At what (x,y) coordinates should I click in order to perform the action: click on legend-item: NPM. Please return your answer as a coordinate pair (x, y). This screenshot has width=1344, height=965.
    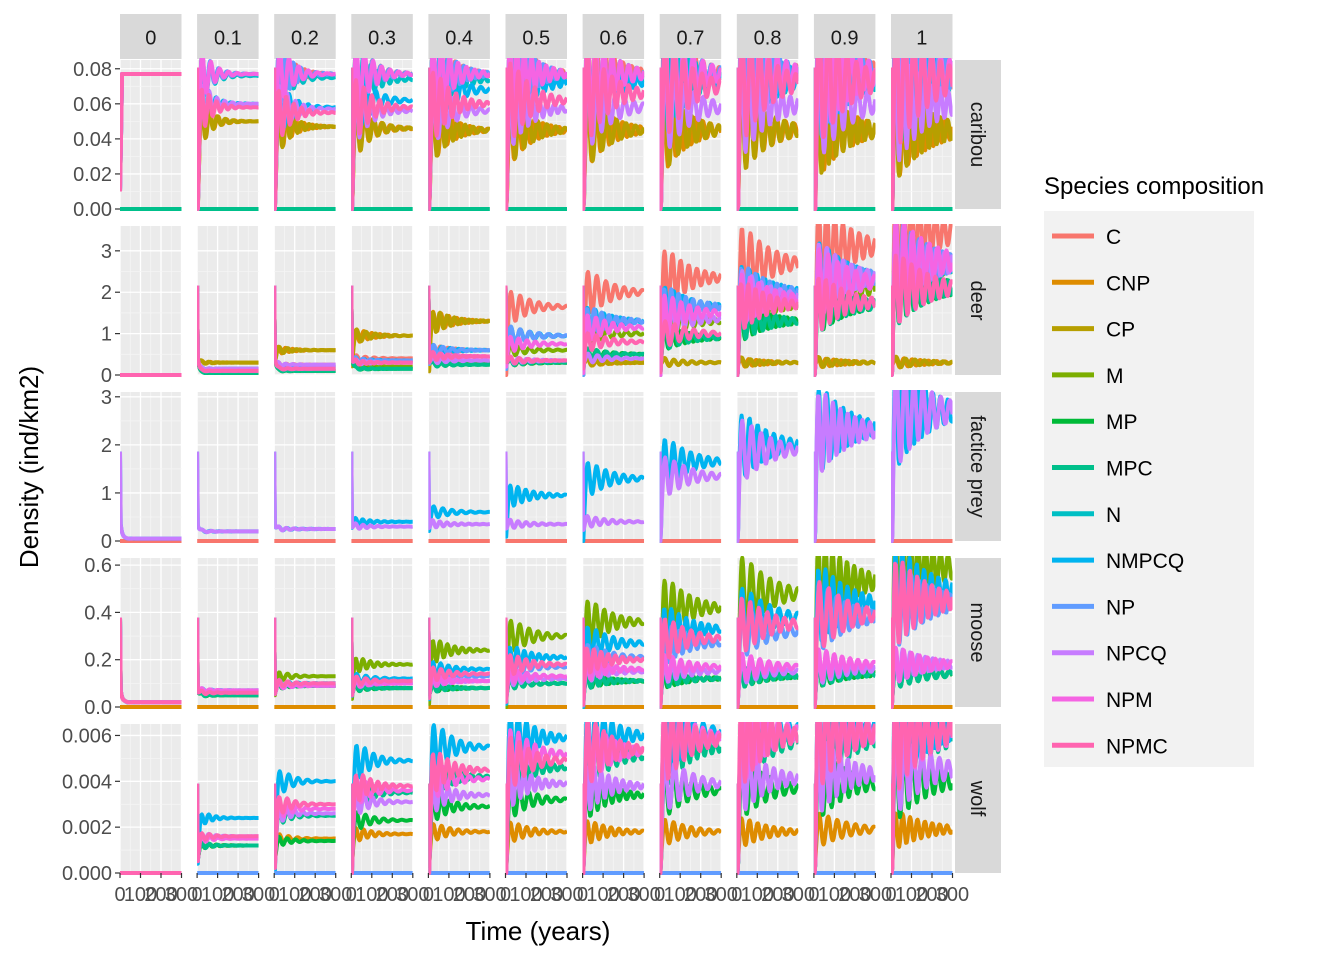
    Looking at the image, I should click on (1102, 700).